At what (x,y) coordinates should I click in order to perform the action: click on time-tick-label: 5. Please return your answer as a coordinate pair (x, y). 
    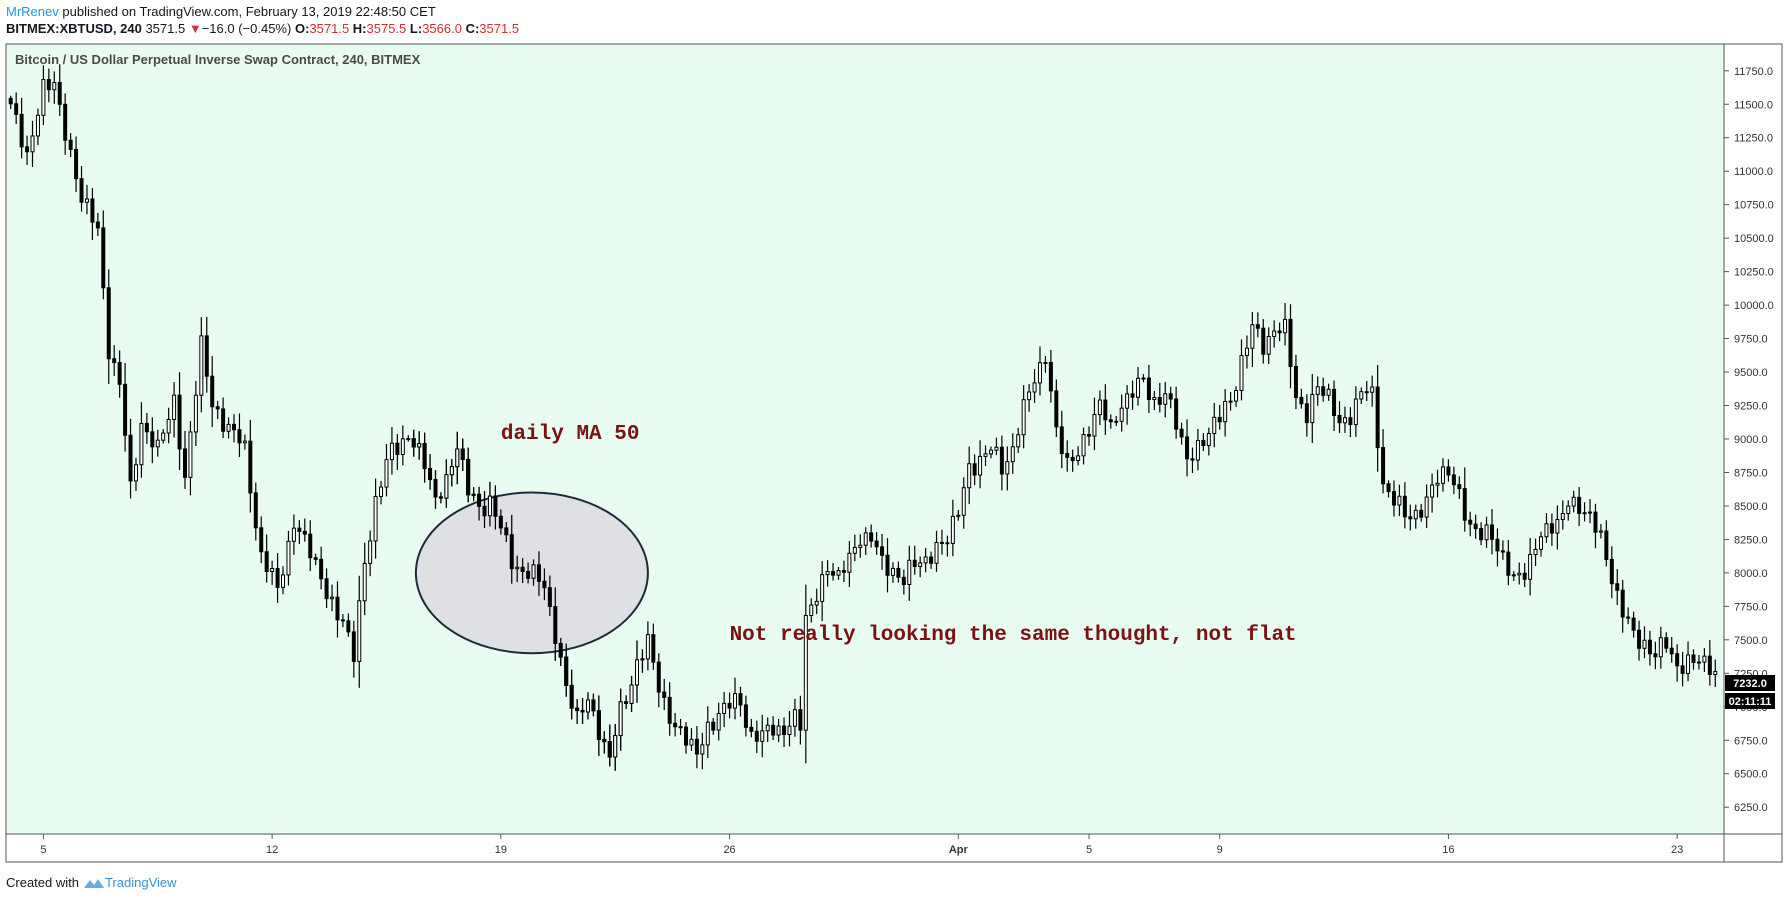
    Looking at the image, I should click on (43, 850).